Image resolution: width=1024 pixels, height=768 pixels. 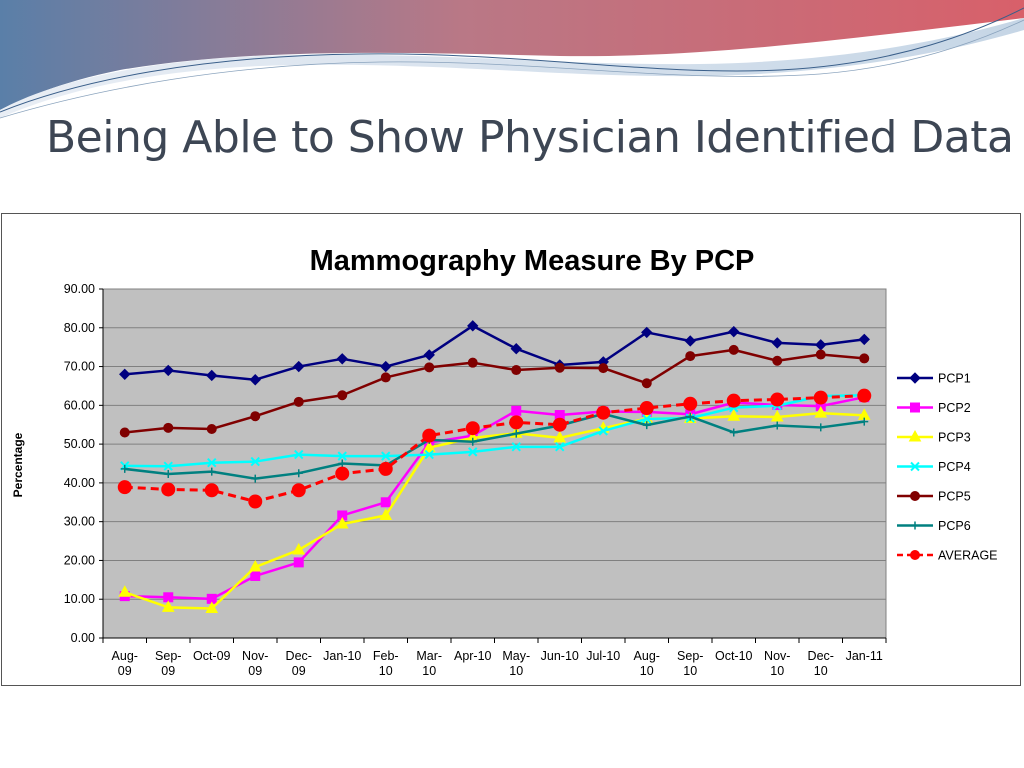 I want to click on x-tick-label: Jun-10, so click(x=560, y=656).